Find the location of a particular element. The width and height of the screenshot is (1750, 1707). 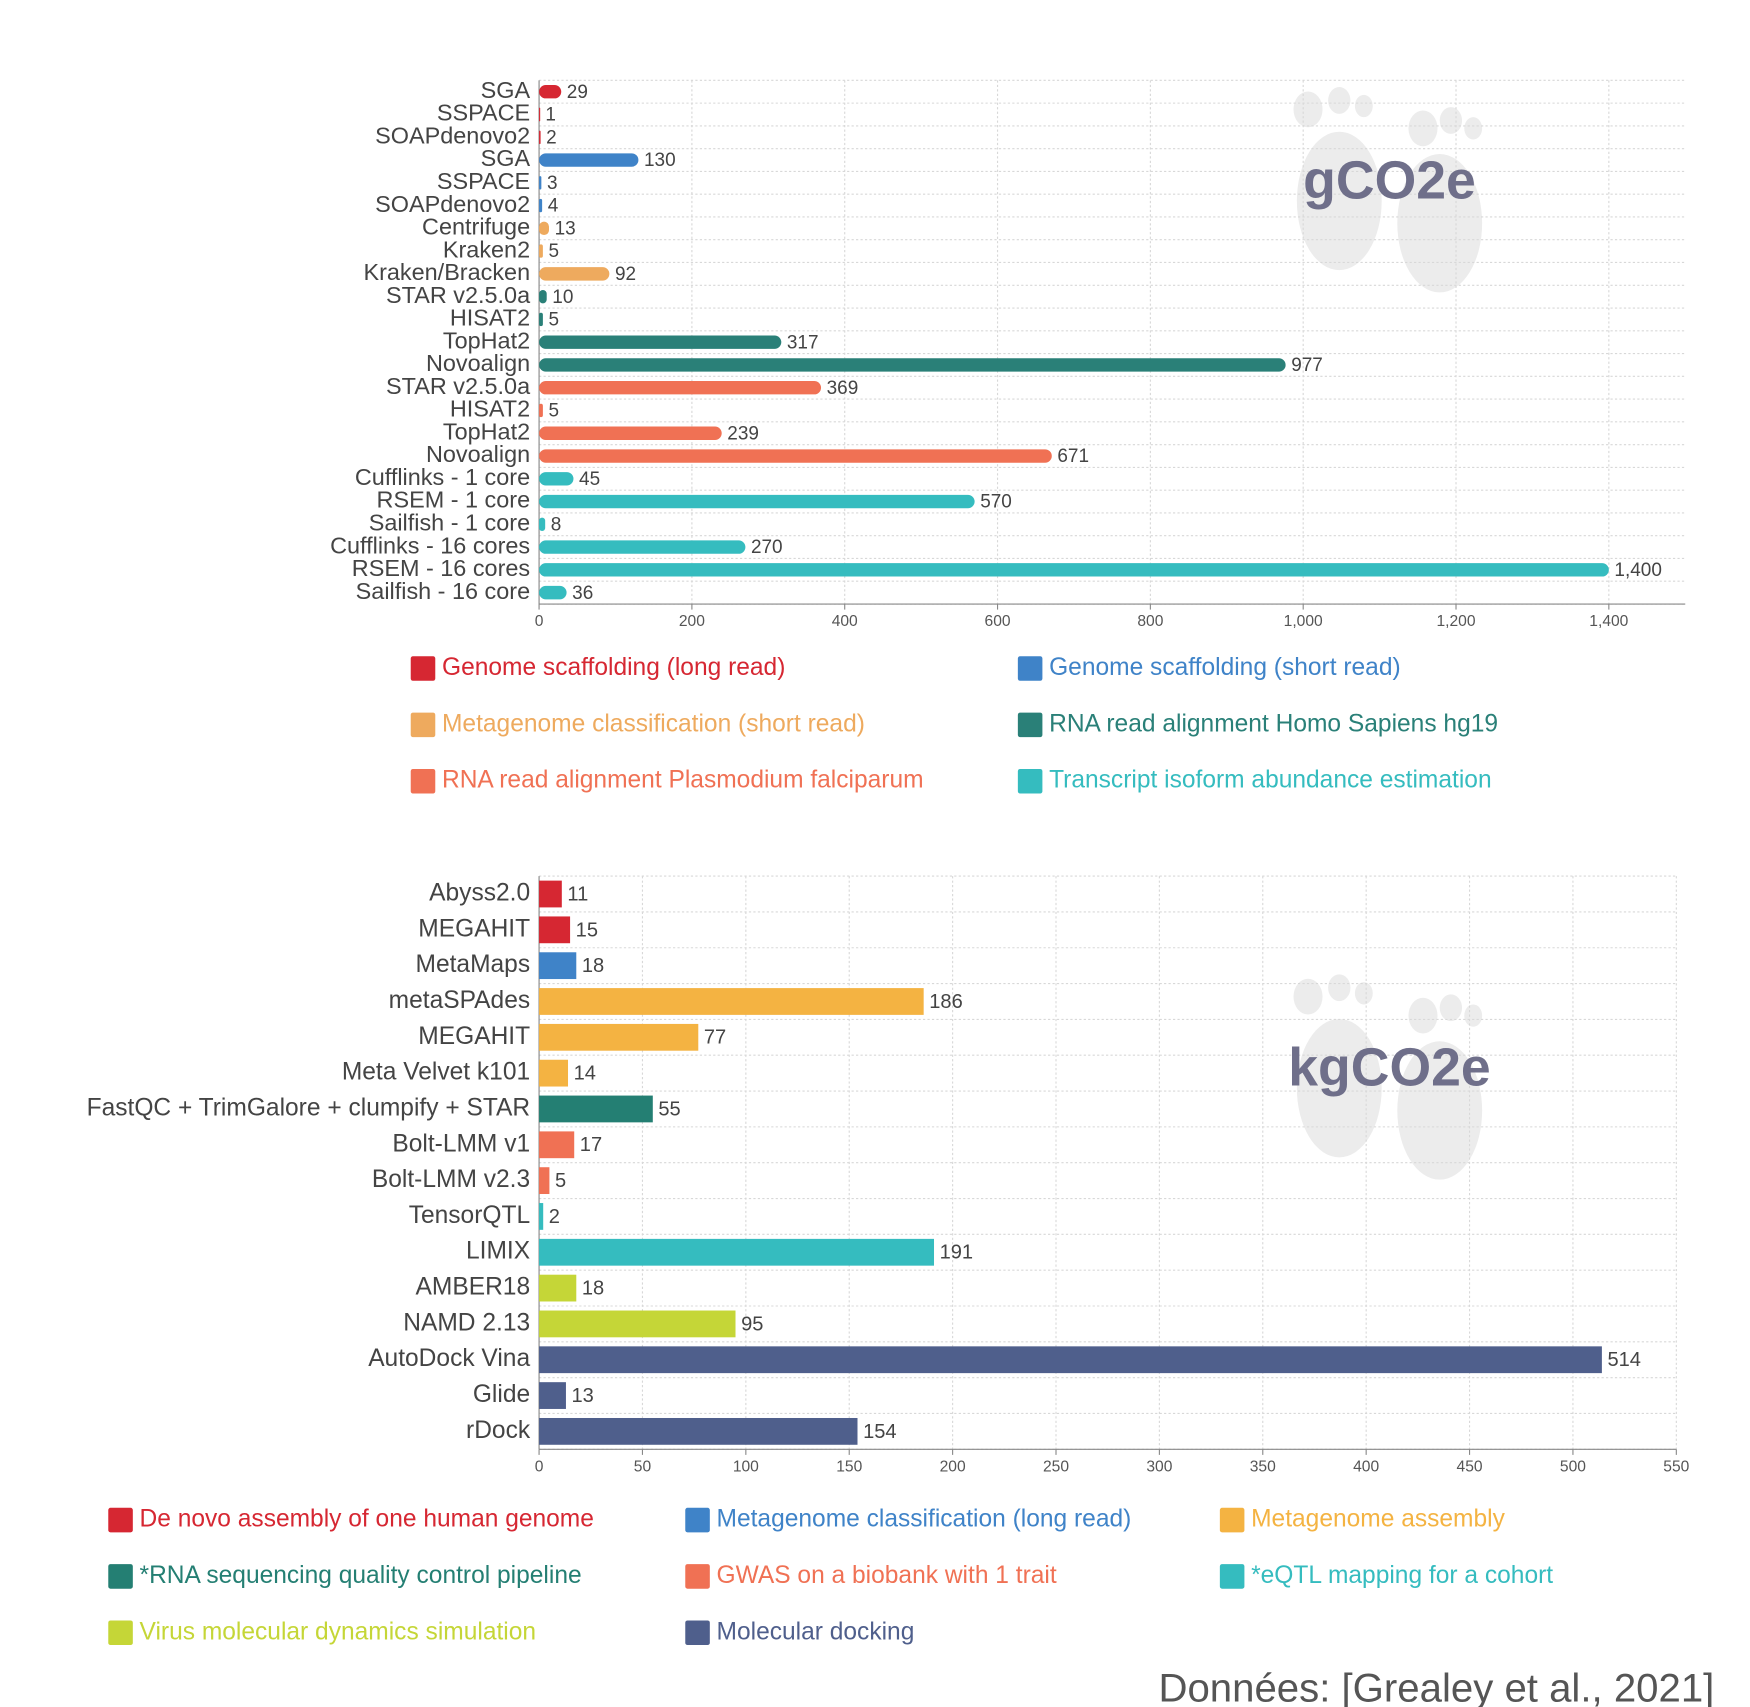

data-label: 55 is located at coordinates (669, 1109).